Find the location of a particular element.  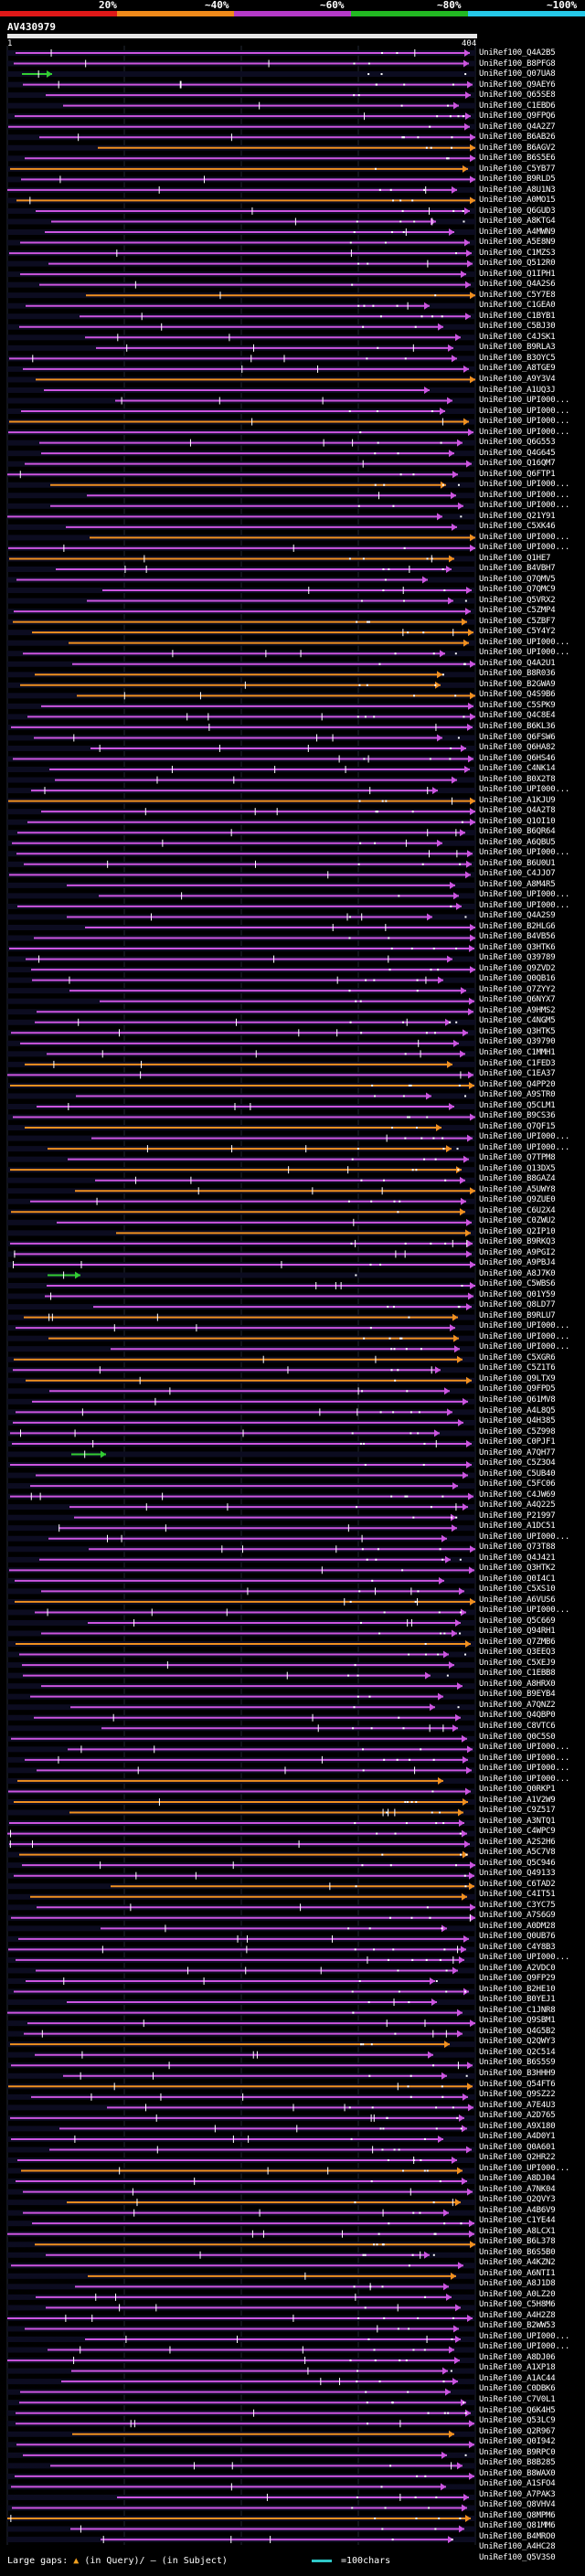

hit-label: UniRef100_Q9ZUE0 is located at coordinates (517, 1200).